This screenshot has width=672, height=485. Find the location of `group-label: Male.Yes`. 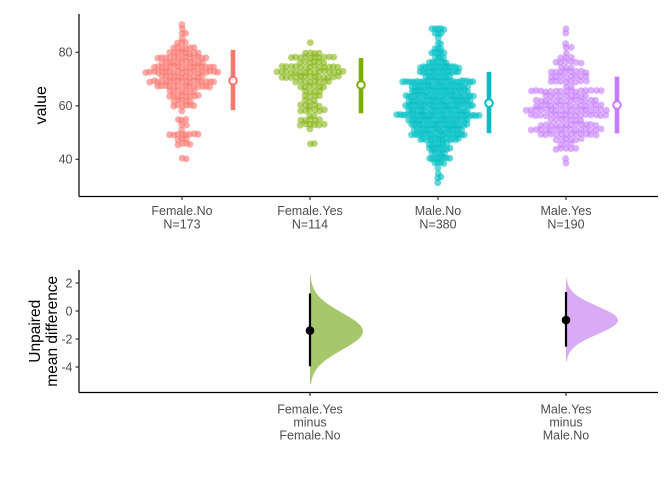

group-label: Male.Yes is located at coordinates (566, 211).